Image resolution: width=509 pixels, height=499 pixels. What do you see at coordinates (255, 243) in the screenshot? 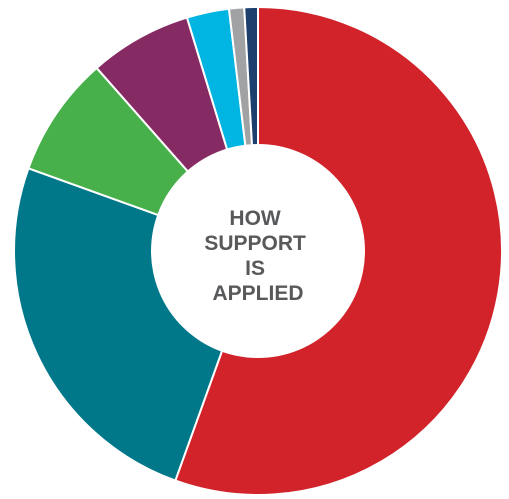
I see `center-label-line-2: SUPPORT` at bounding box center [255, 243].